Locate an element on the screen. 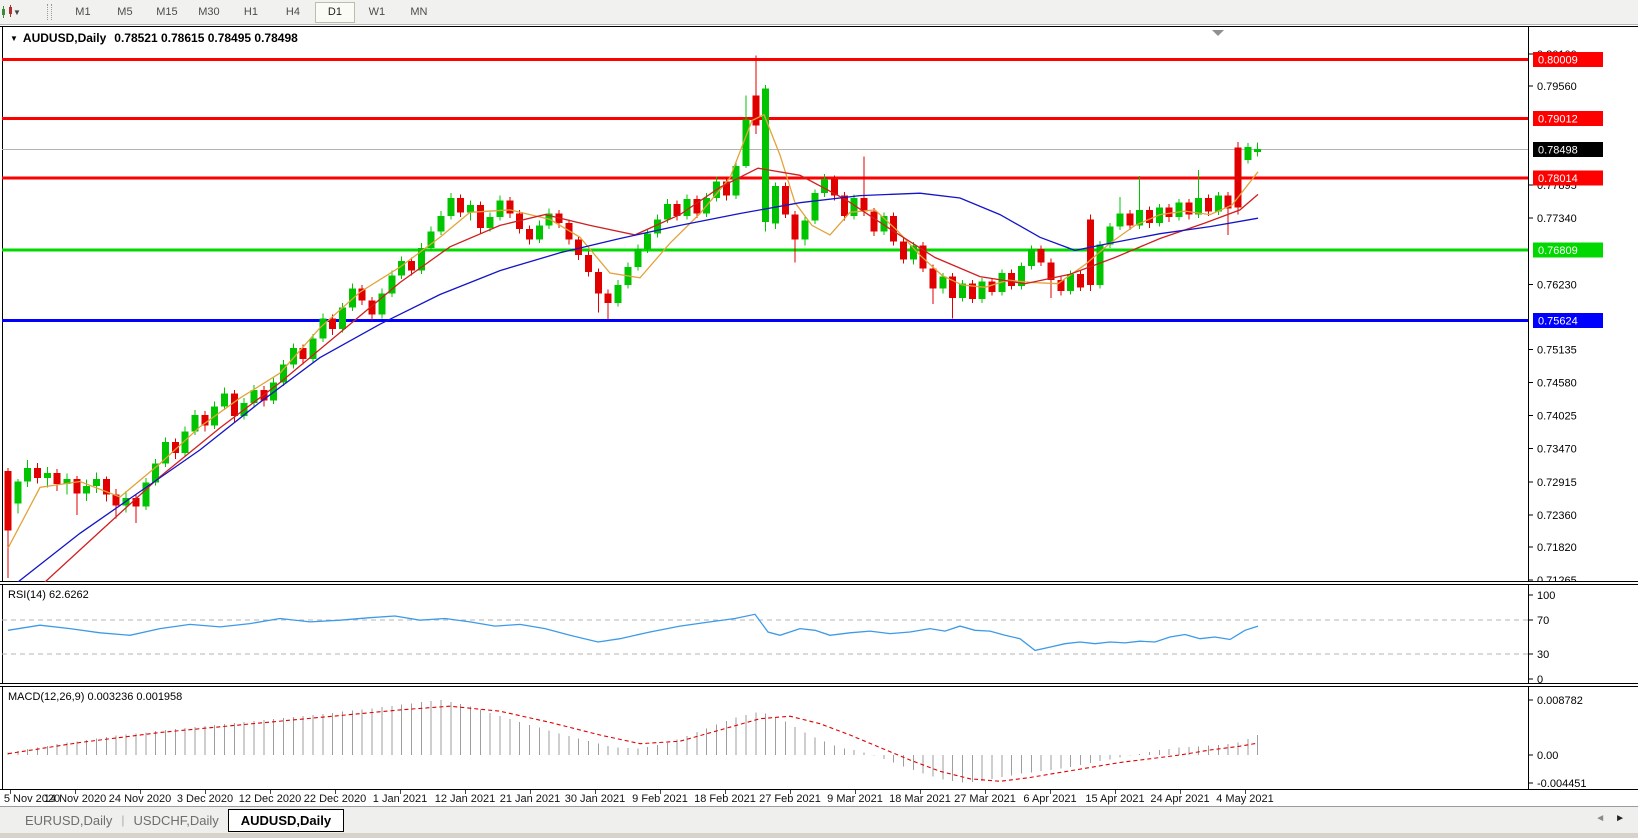 This screenshot has height=838, width=1638. timeframe-button-d1: D1 is located at coordinates (334, 12).